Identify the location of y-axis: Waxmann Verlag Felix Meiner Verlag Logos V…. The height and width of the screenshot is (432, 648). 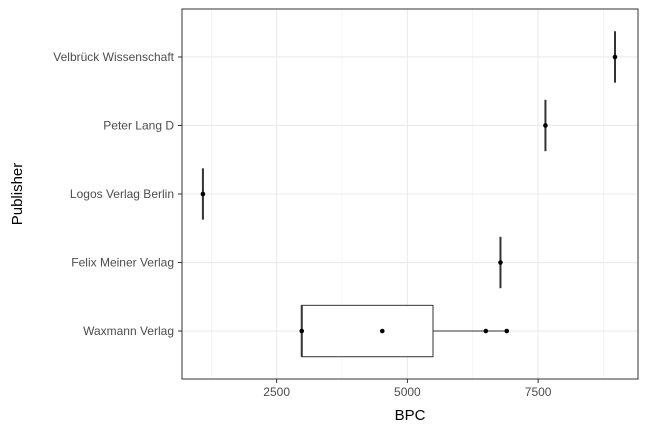
(117, 194).